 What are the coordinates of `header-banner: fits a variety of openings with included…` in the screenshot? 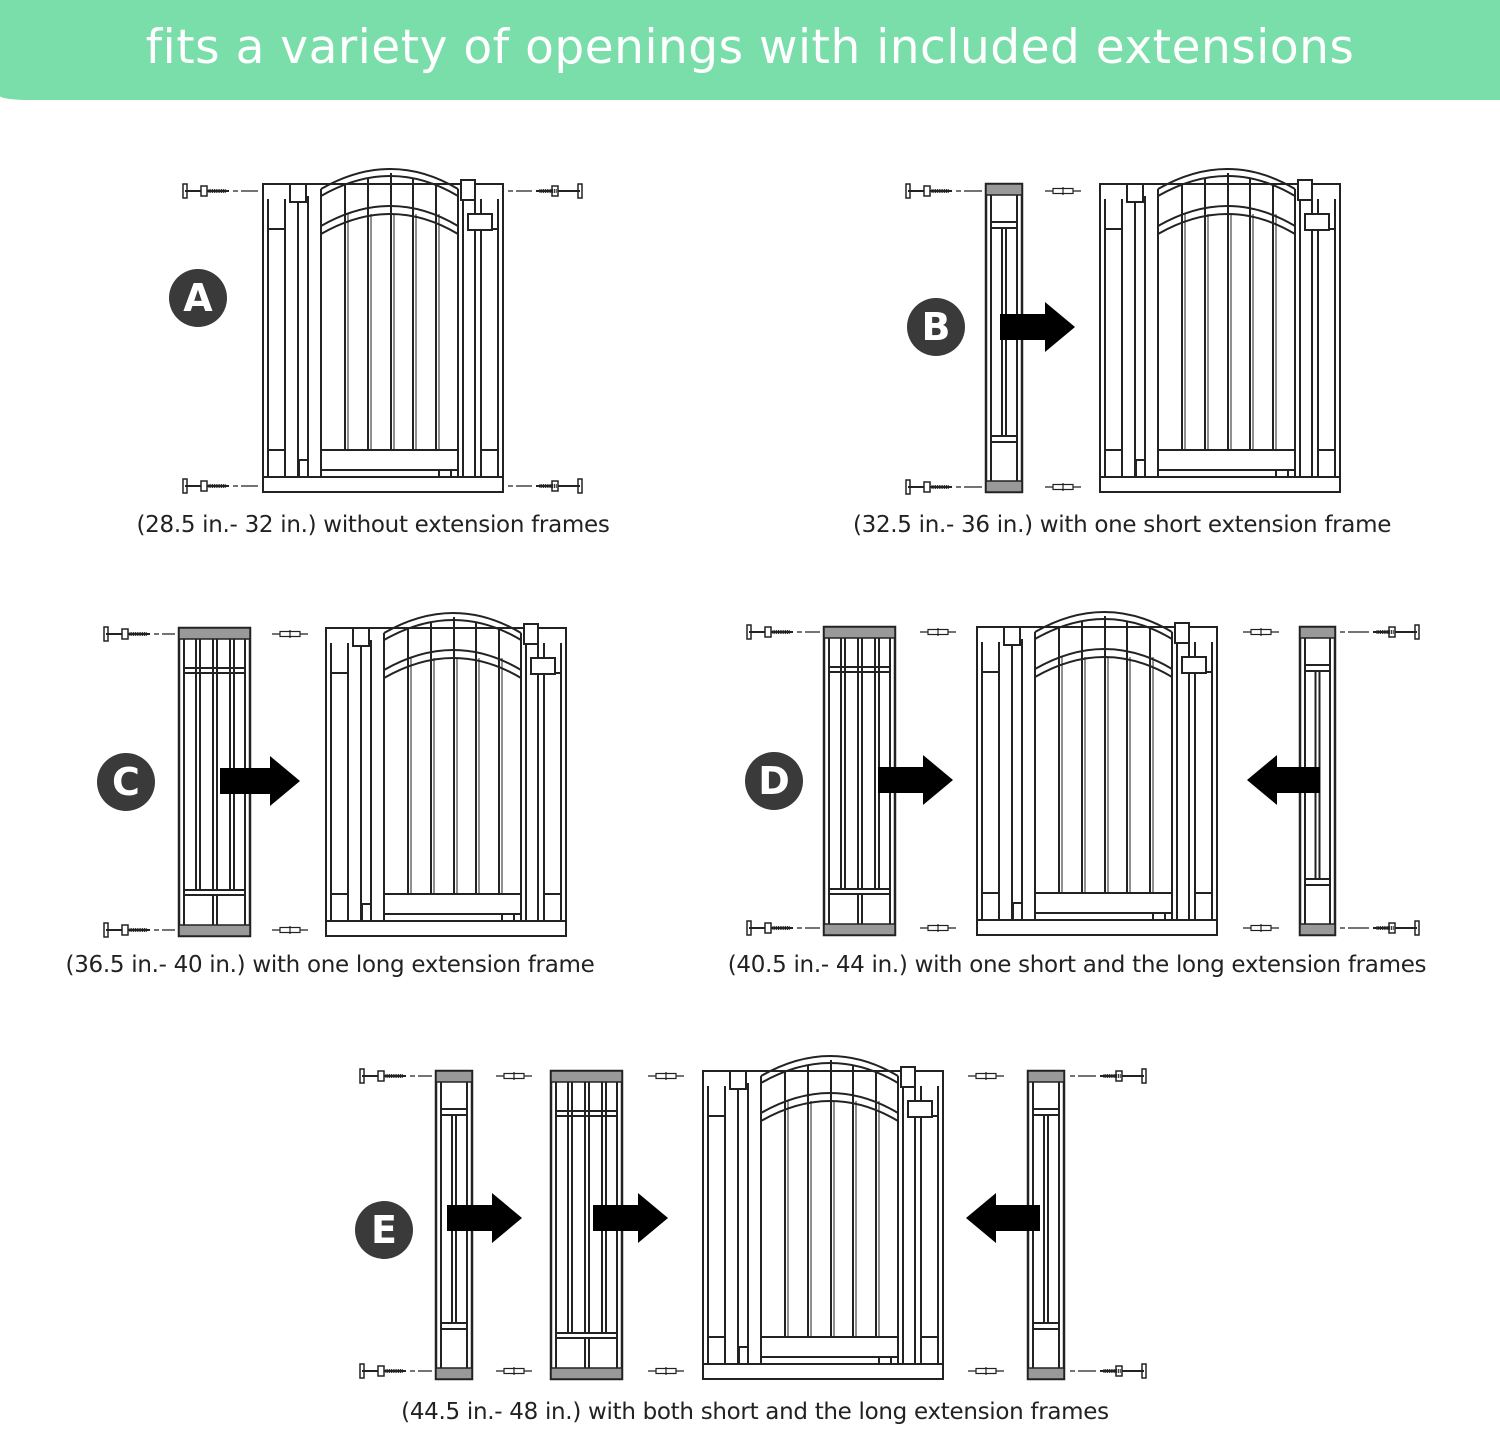 It's located at (750, 50).